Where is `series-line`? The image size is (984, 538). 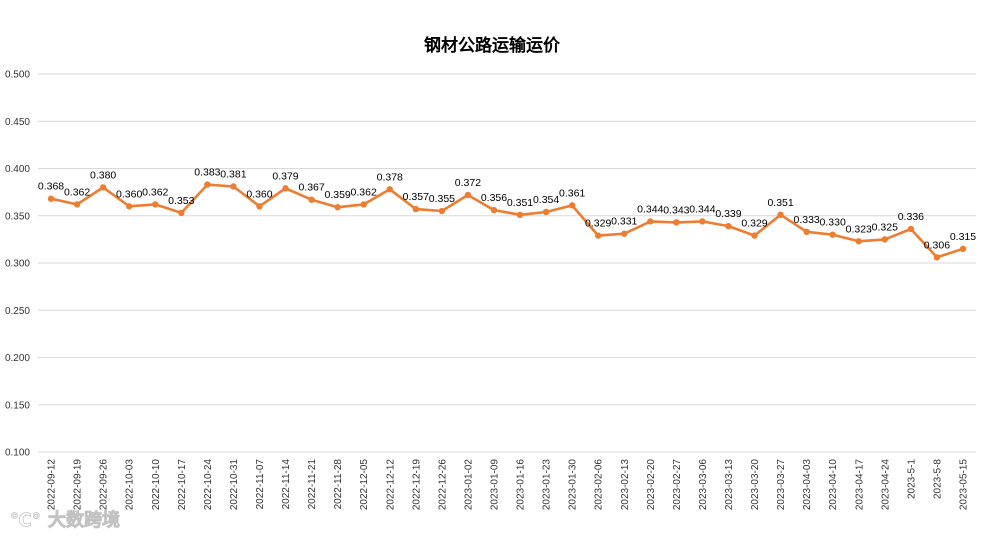 series-line is located at coordinates (507, 221).